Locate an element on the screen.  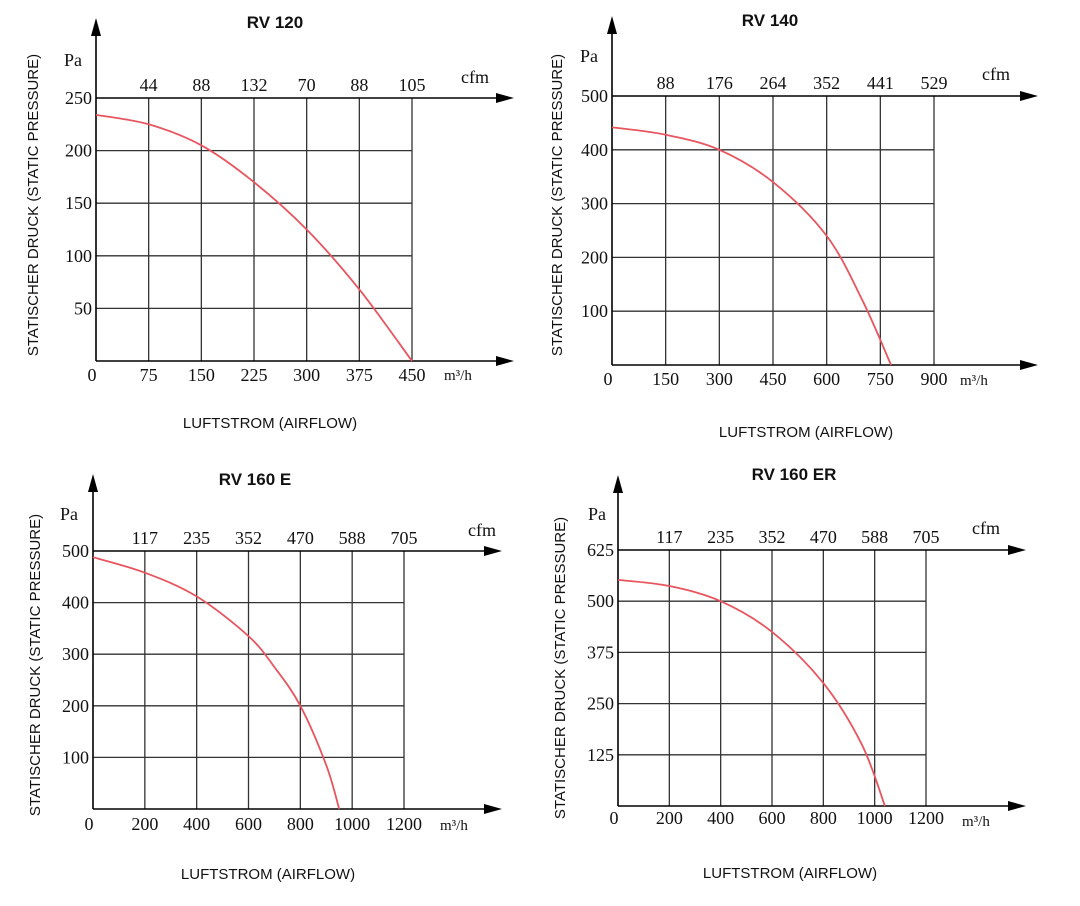
x-tick-label: 750 is located at coordinates (880, 379).